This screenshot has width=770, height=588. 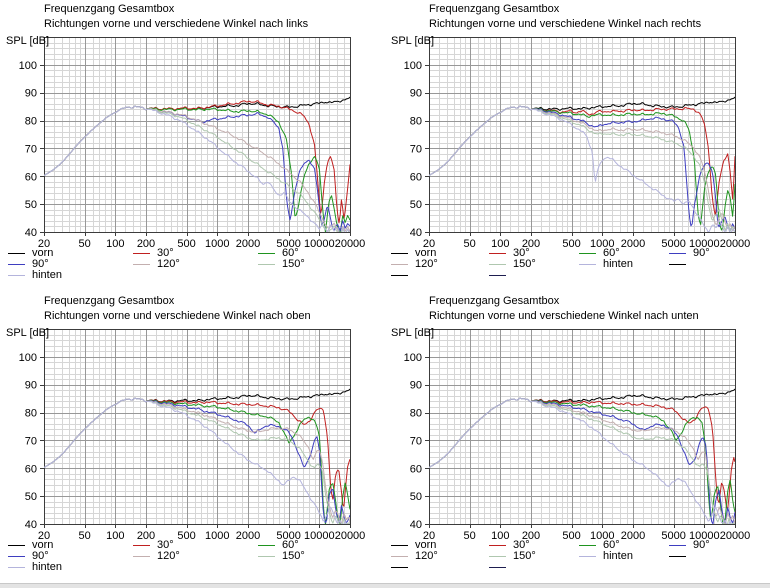 What do you see at coordinates (186, 244) in the screenshot?
I see `x-tick-label: 500` at bounding box center [186, 244].